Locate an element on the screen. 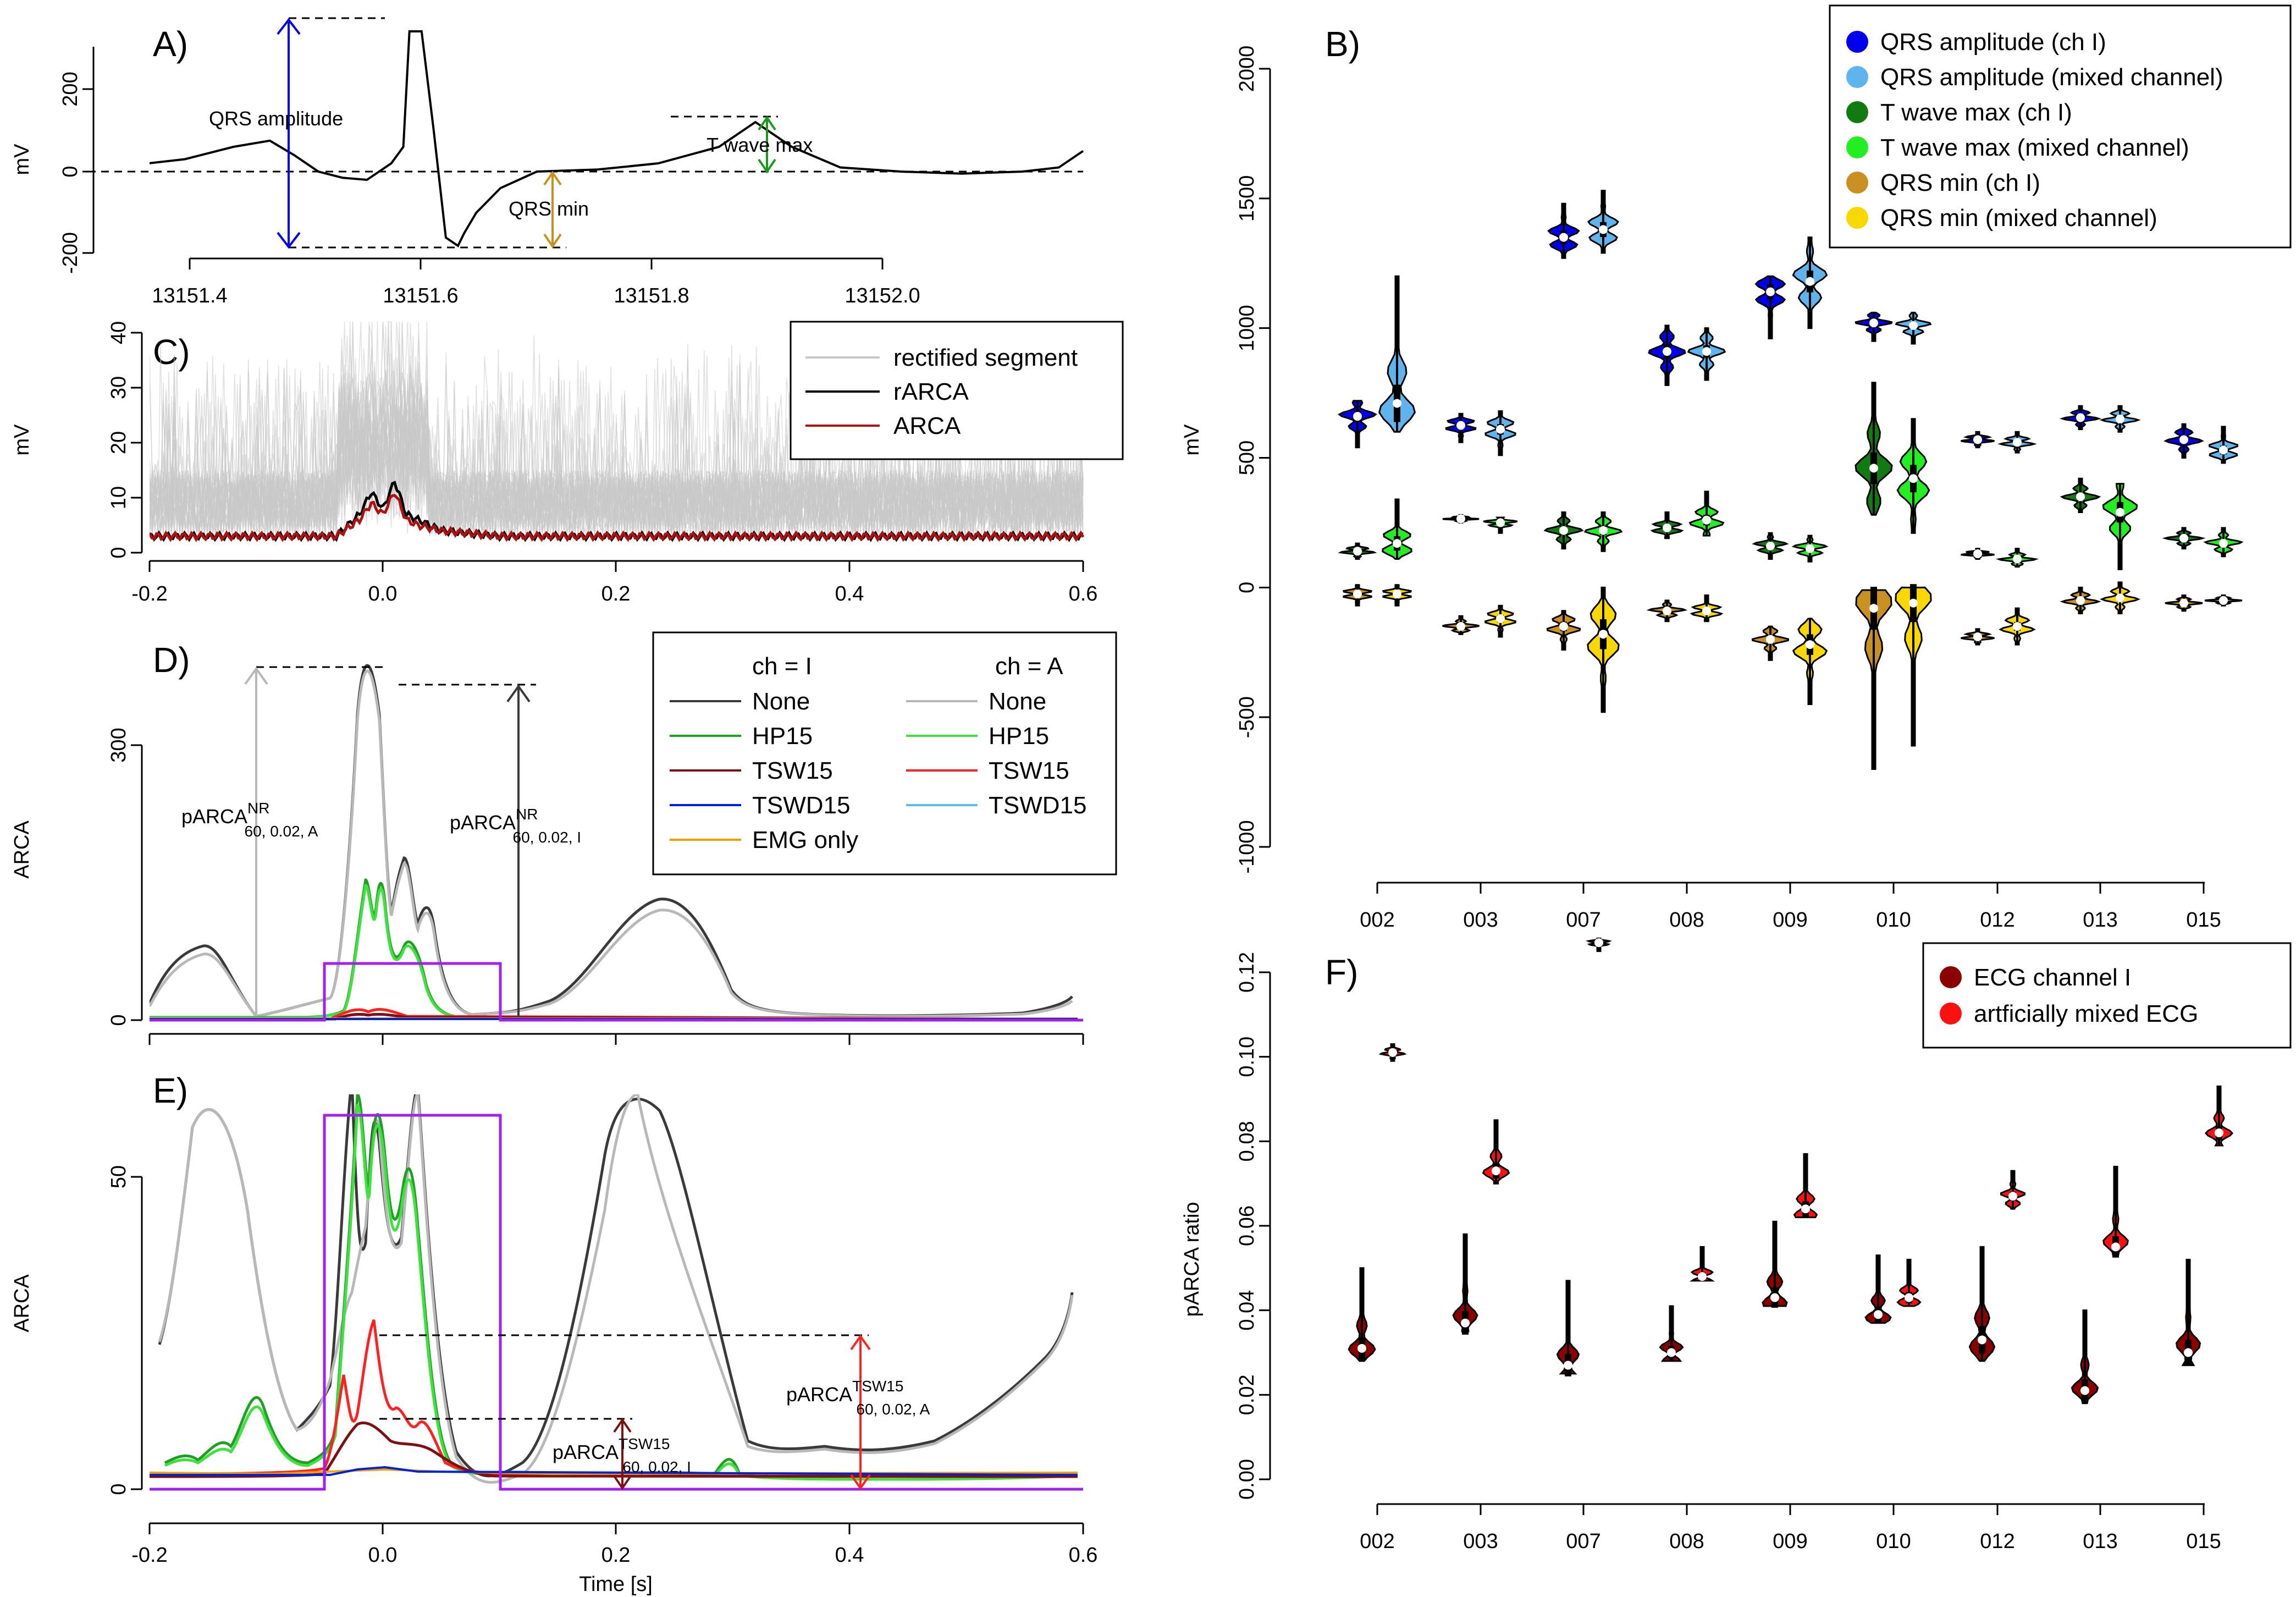 This screenshot has height=1597, width=2296. panel-c-ytick-label: 20 is located at coordinates (118, 443).